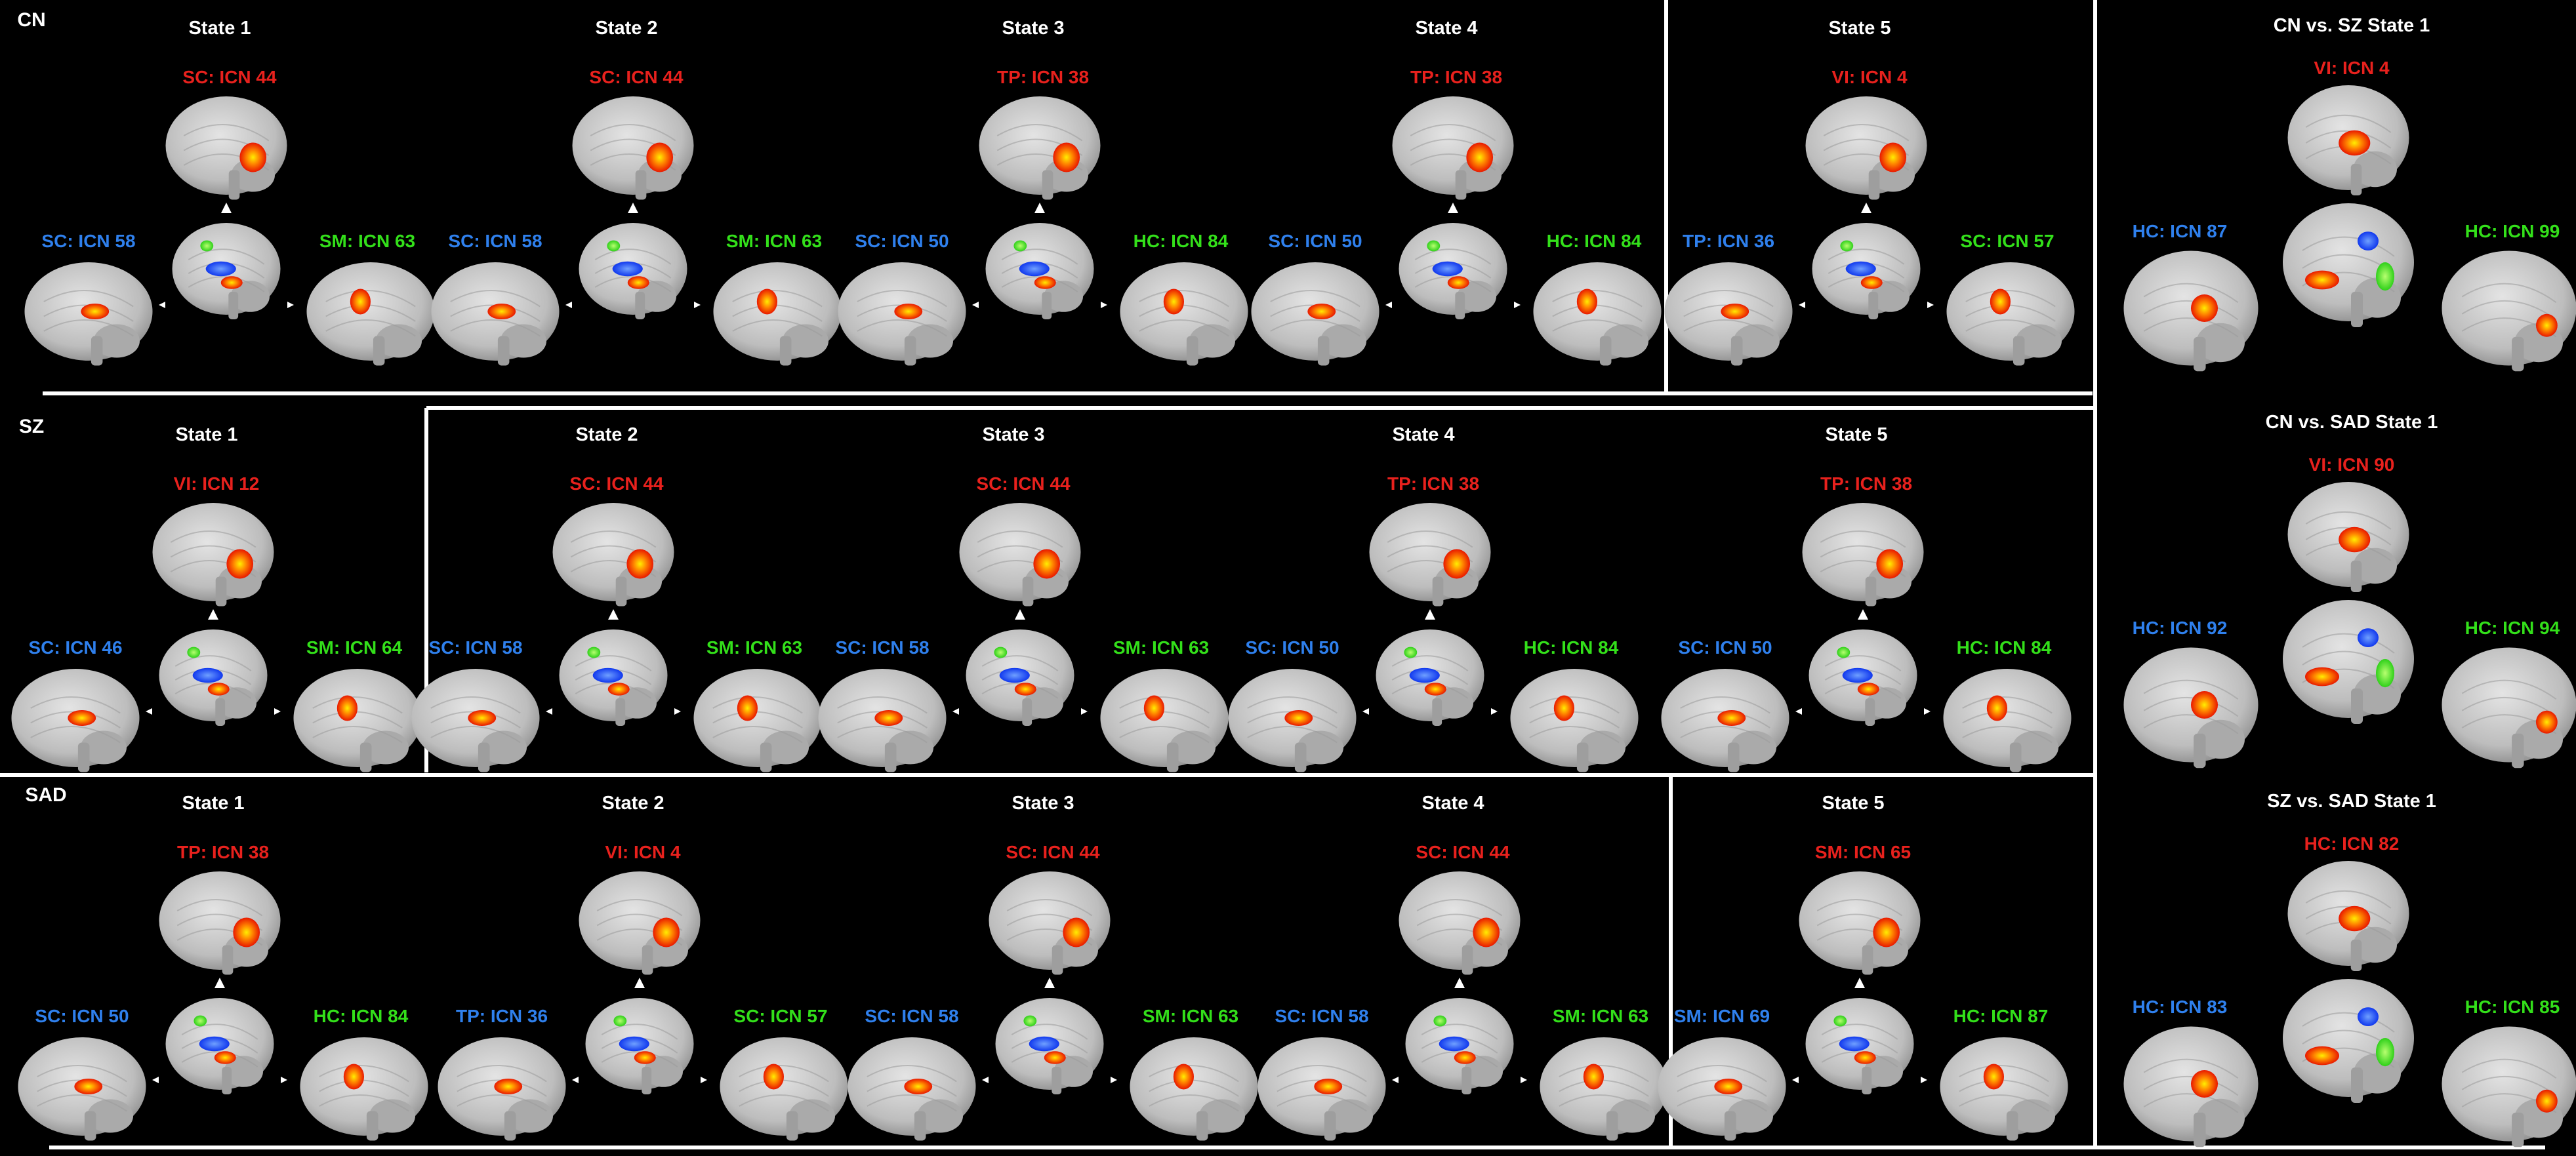  I want to click on state-panel-sz-1: State 1 VI: ICN 12 SC: ICN 46 SM: ICN 64, so click(217, 598).